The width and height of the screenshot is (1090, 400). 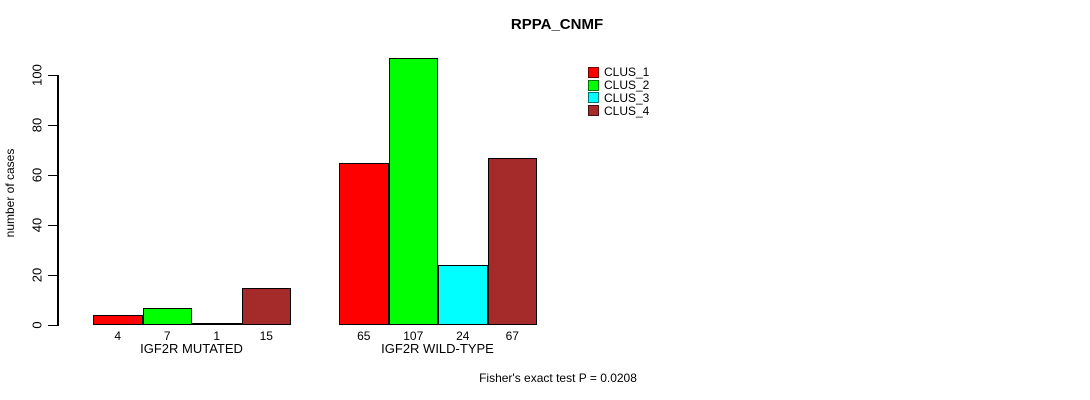 I want to click on bar-value-label: 65, so click(x=364, y=336).